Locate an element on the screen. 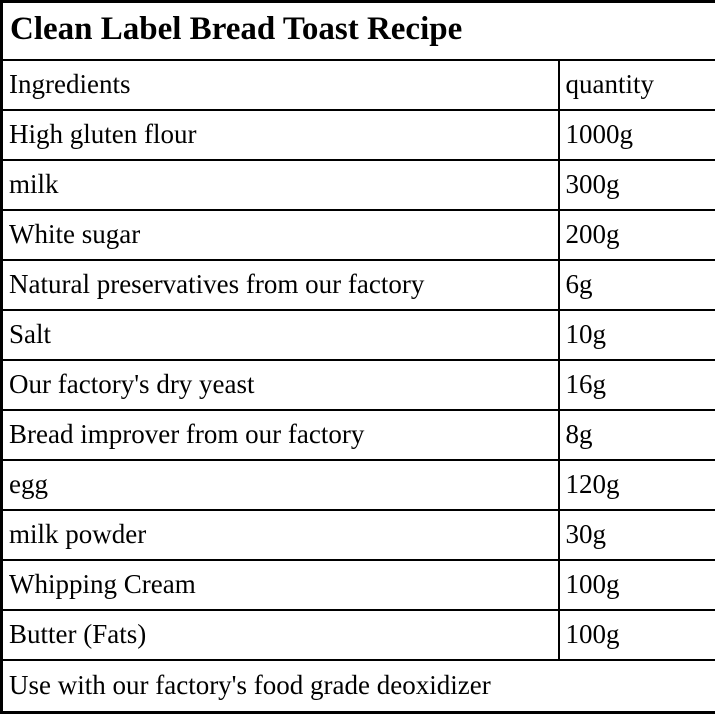  column-header-row: Ingredients quantity is located at coordinates (358, 85).